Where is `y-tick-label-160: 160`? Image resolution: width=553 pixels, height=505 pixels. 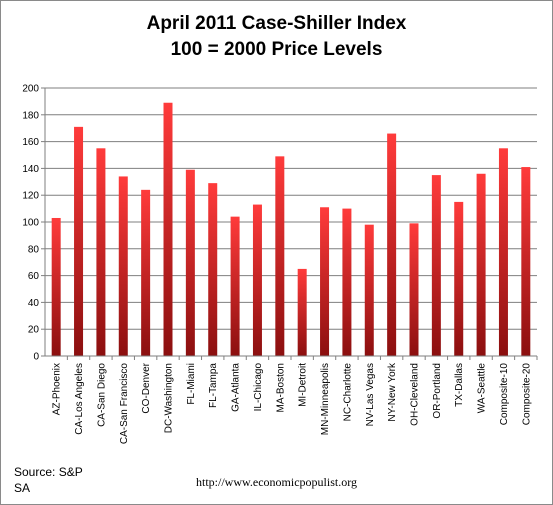
y-tick-label-160: 160 is located at coordinates (30, 142).